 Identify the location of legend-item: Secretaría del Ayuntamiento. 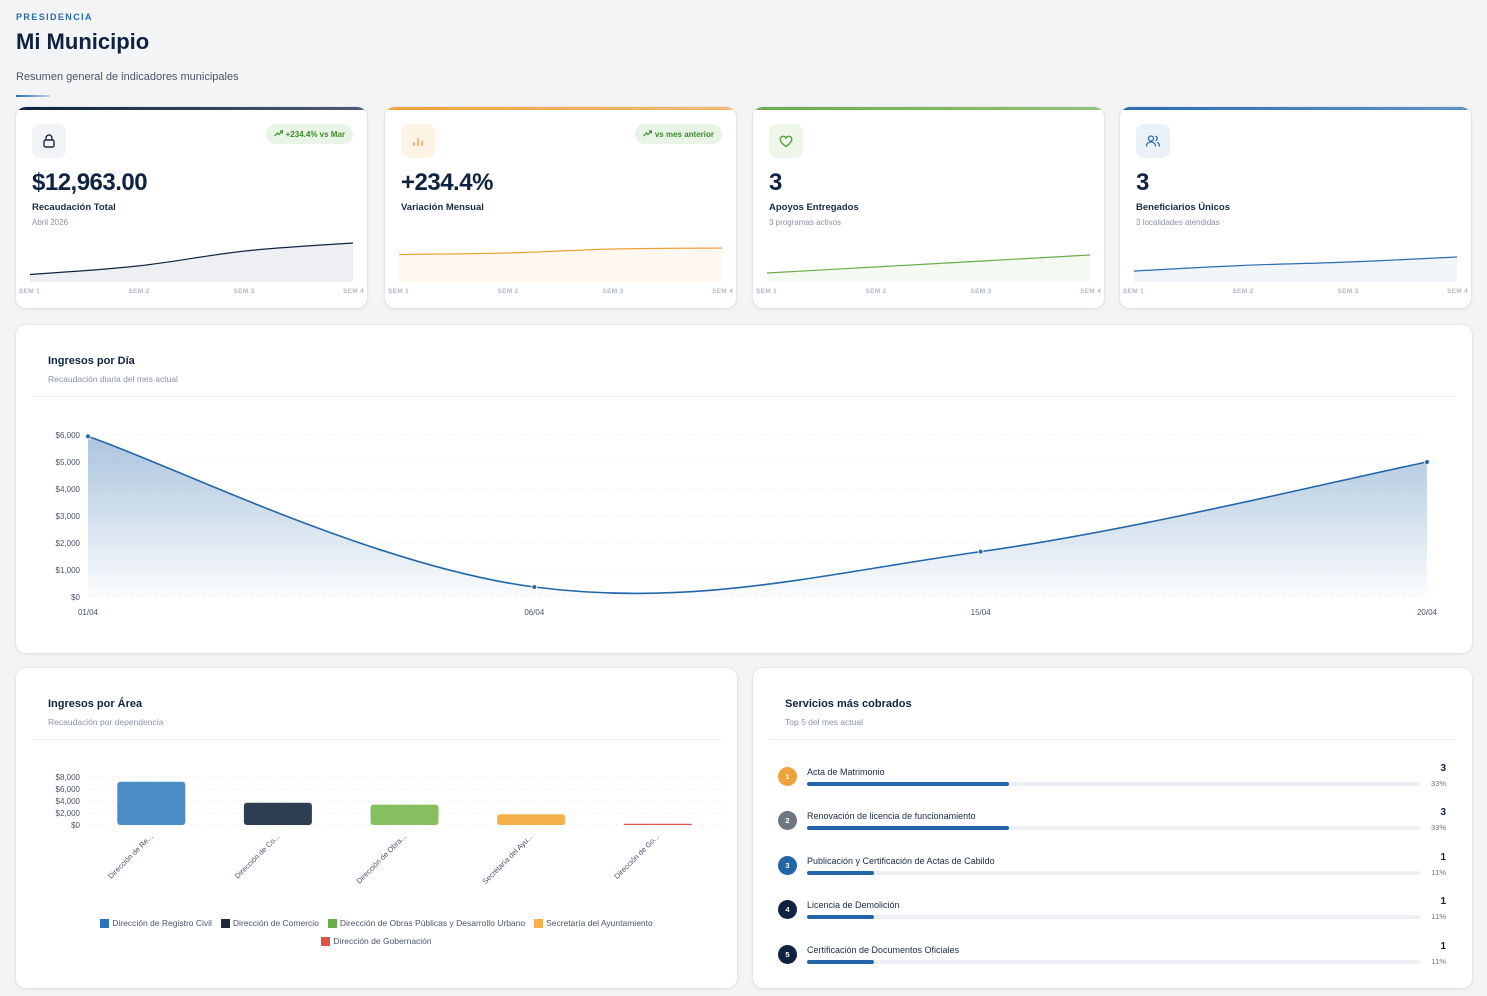
(593, 923).